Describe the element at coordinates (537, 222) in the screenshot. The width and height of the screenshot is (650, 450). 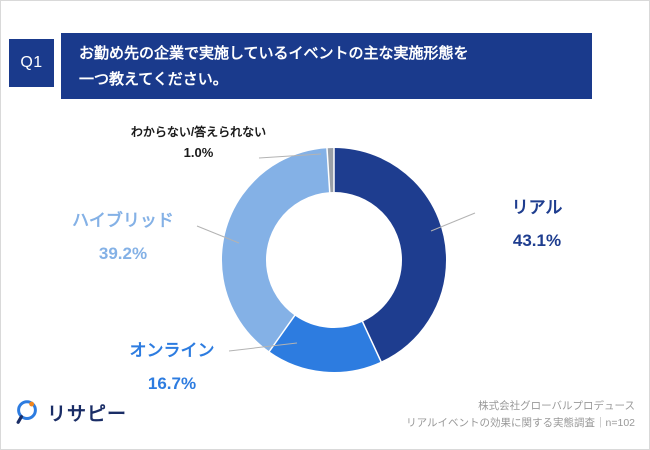
I see `callout-real: リアル 43.1%` at that location.